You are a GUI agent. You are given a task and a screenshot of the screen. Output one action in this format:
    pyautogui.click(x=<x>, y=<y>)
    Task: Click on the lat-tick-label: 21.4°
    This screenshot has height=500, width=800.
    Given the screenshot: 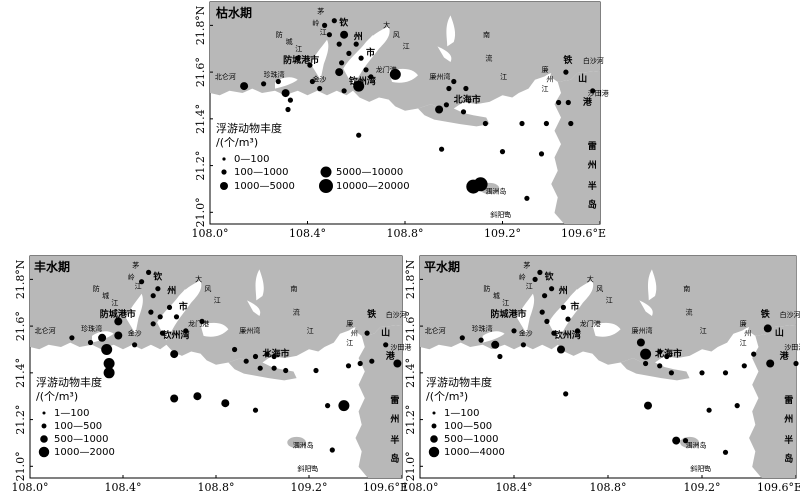 What is the action you would take?
    pyautogui.click(x=20, y=373)
    